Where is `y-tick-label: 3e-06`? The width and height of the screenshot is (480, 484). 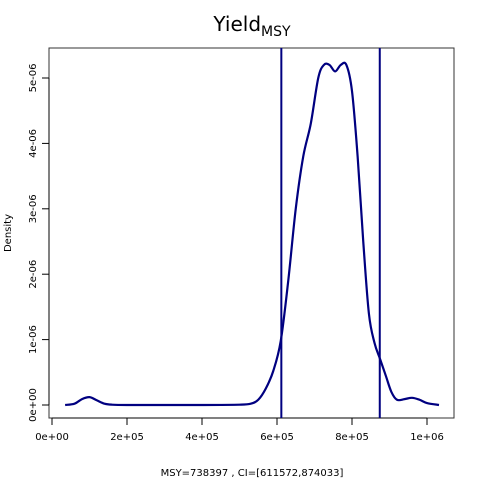 y-tick-label: 3e-06 is located at coordinates (33, 208).